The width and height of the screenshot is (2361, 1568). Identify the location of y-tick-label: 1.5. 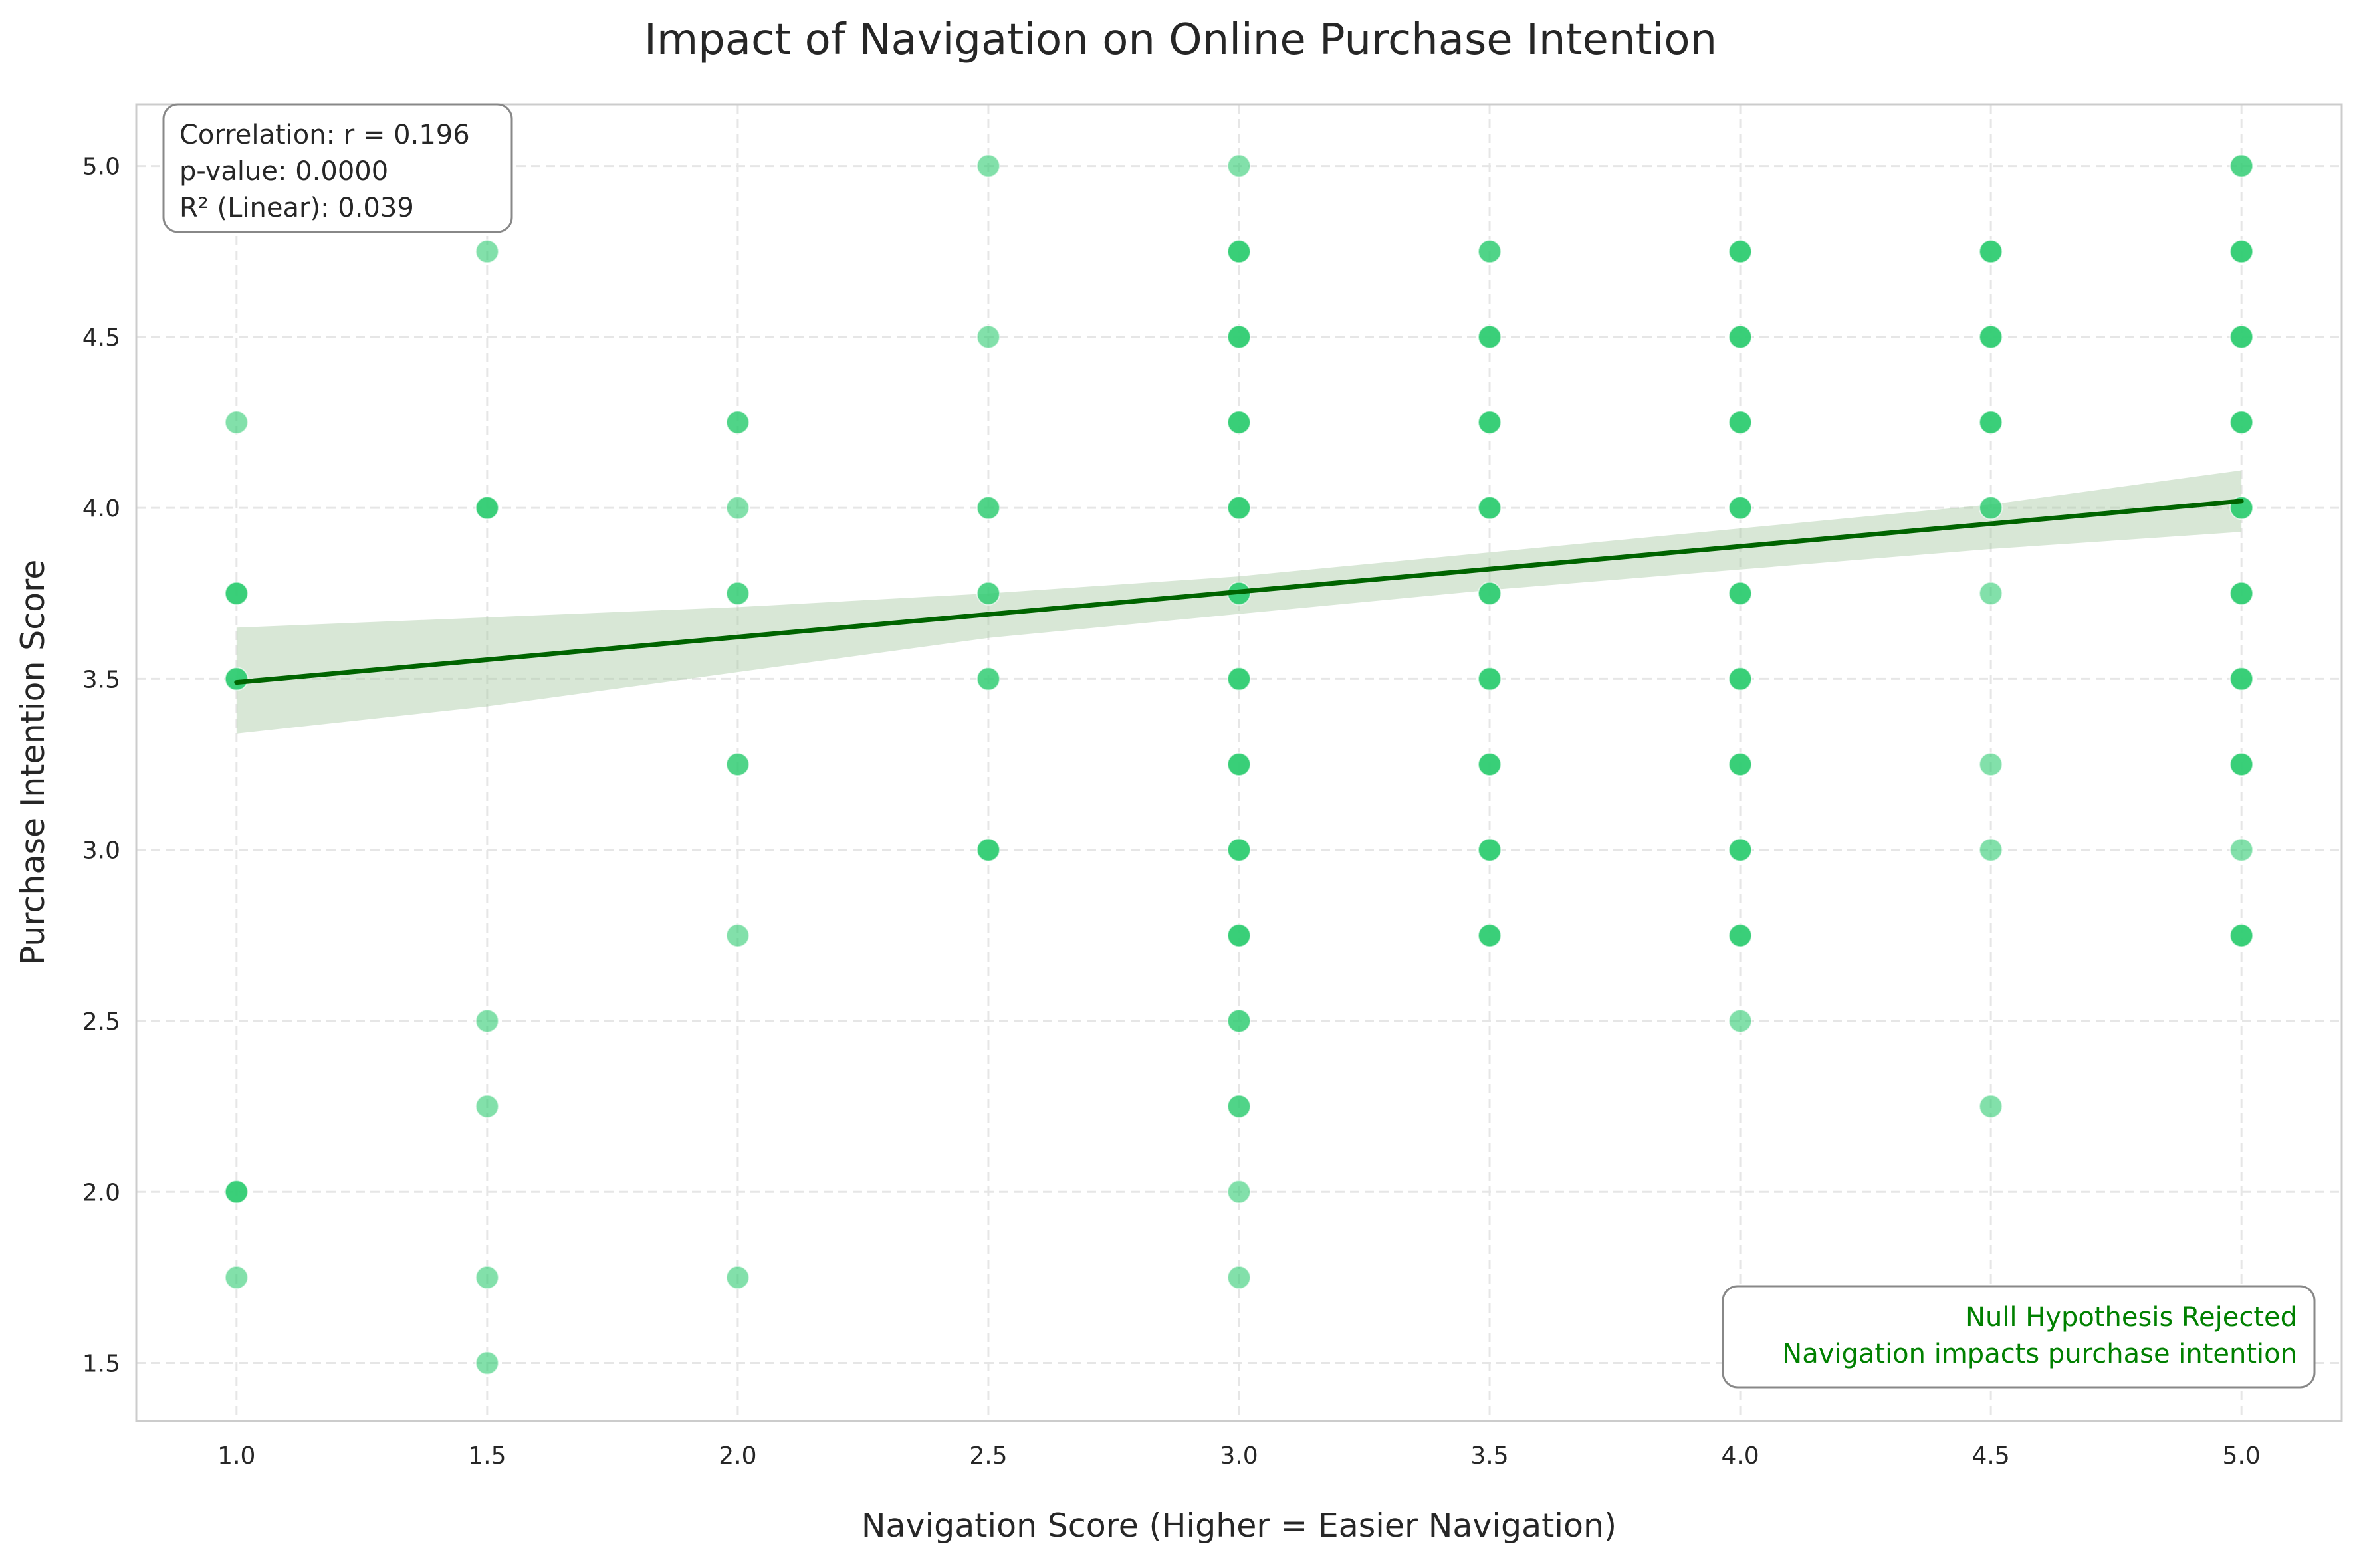
(101, 1364).